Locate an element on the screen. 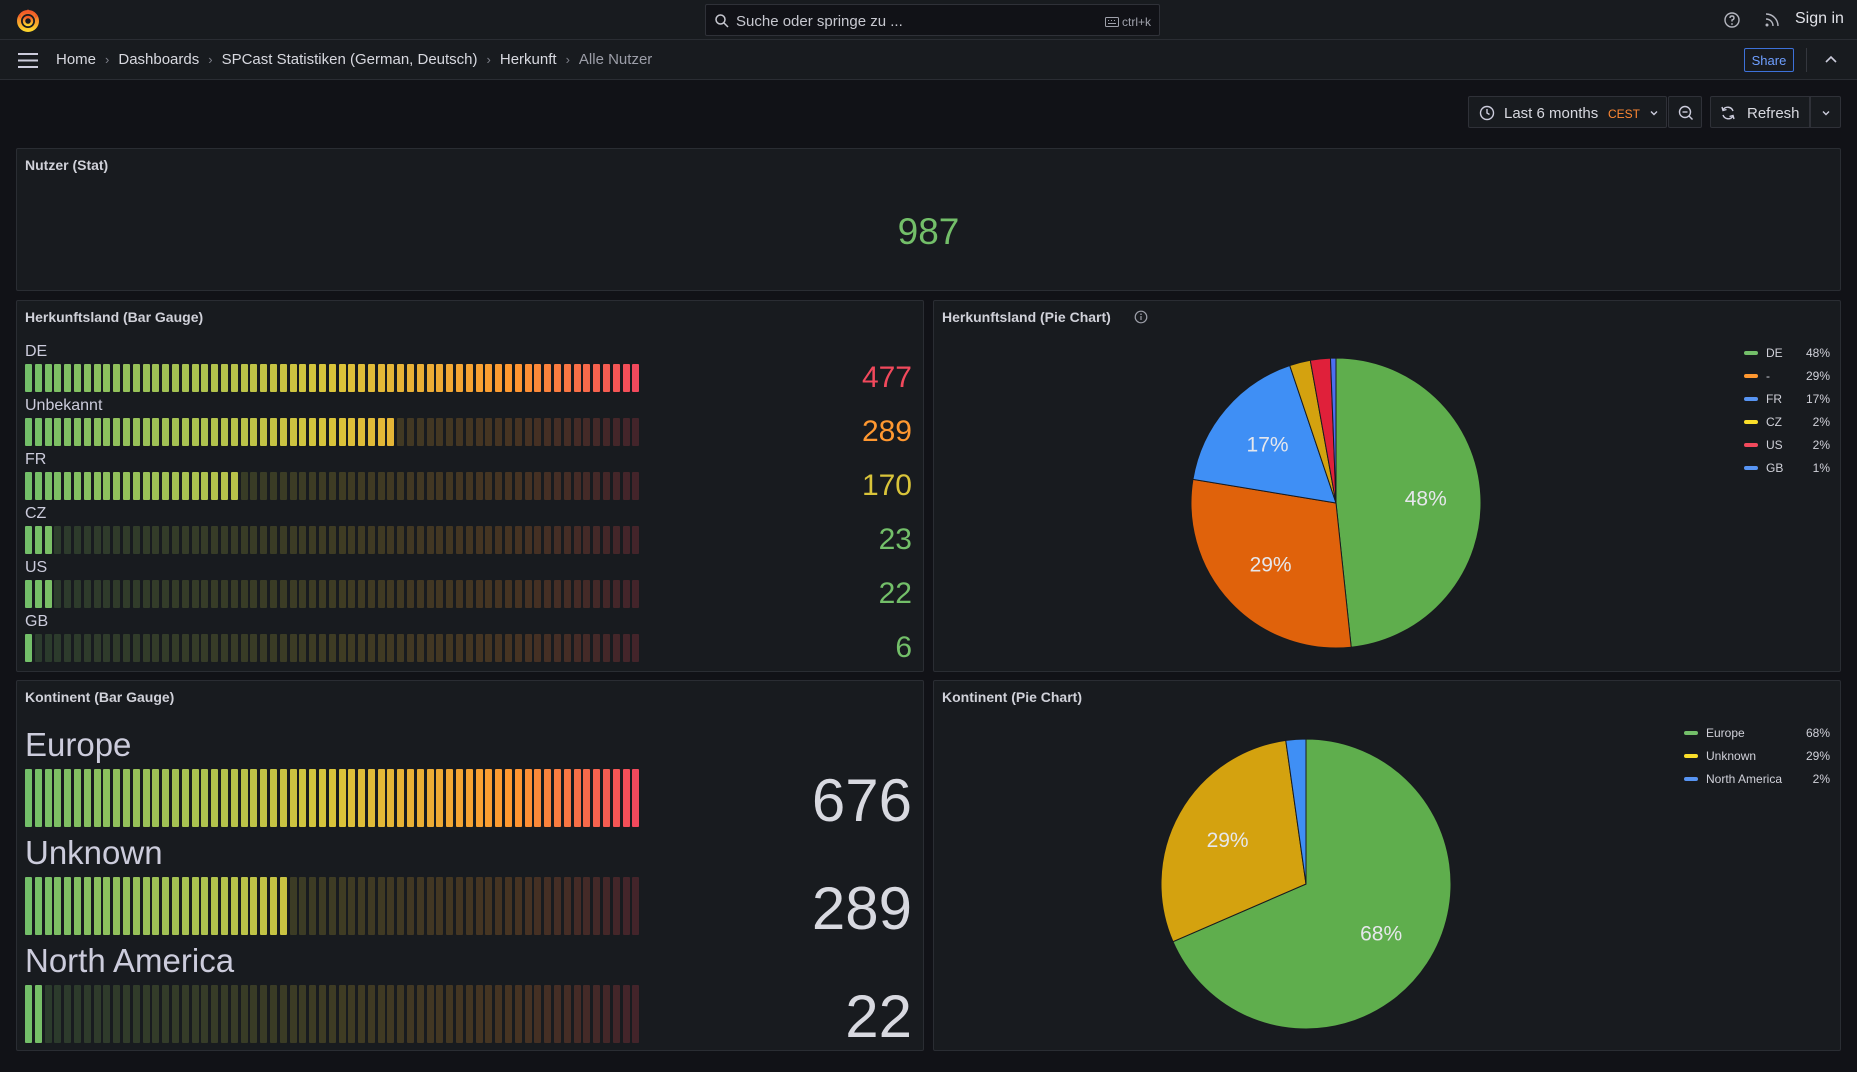  legend-item: - is located at coordinates (1757, 376).